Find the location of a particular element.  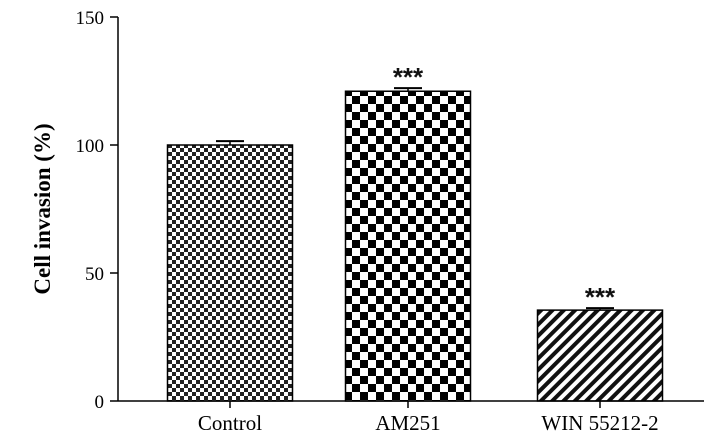

x-category-label: WIN 55212-2 is located at coordinates (599, 423).